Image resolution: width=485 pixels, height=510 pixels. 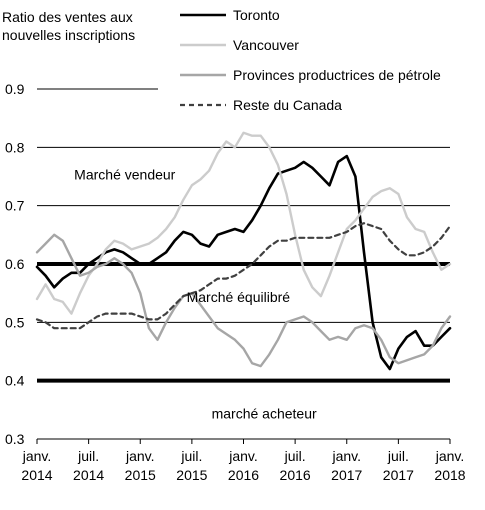 I want to click on legend-label: Reste du Canada, so click(x=287, y=105).